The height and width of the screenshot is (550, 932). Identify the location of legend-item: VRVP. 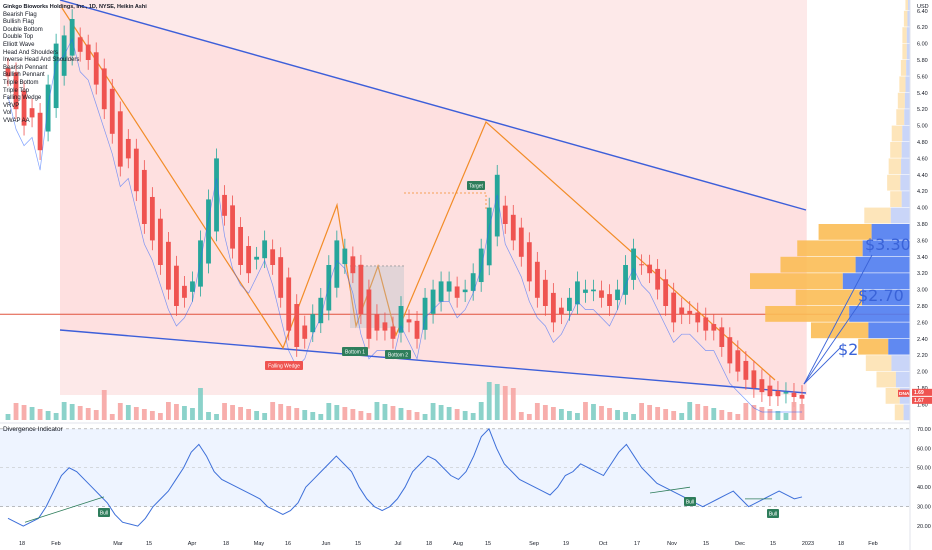
(11, 105).